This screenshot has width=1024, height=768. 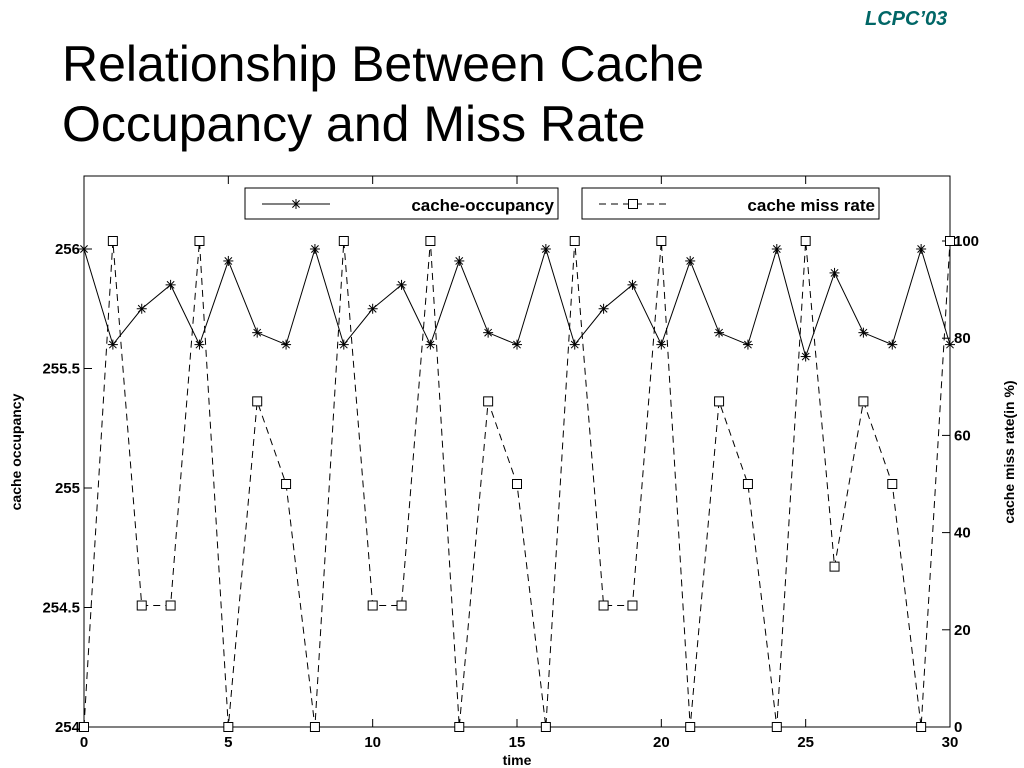 I want to click on legend-label: cache miss rate, so click(x=811, y=205).